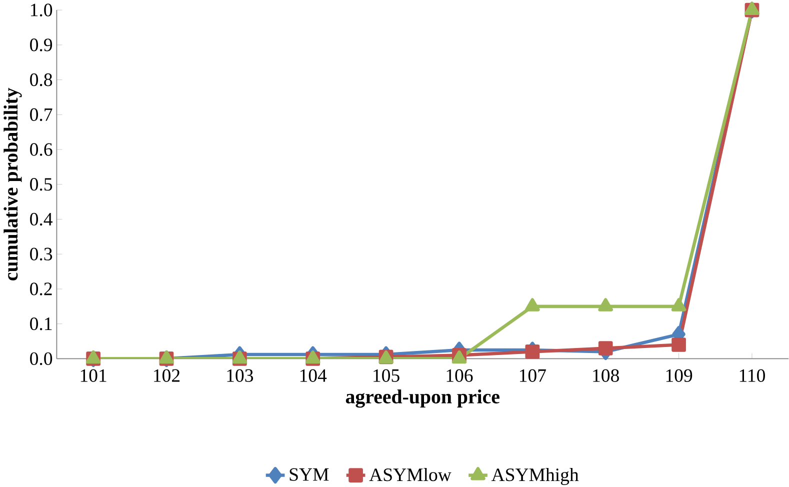  Describe the element at coordinates (423, 398) in the screenshot. I see `x-axis-title: agreed-upon price` at that location.